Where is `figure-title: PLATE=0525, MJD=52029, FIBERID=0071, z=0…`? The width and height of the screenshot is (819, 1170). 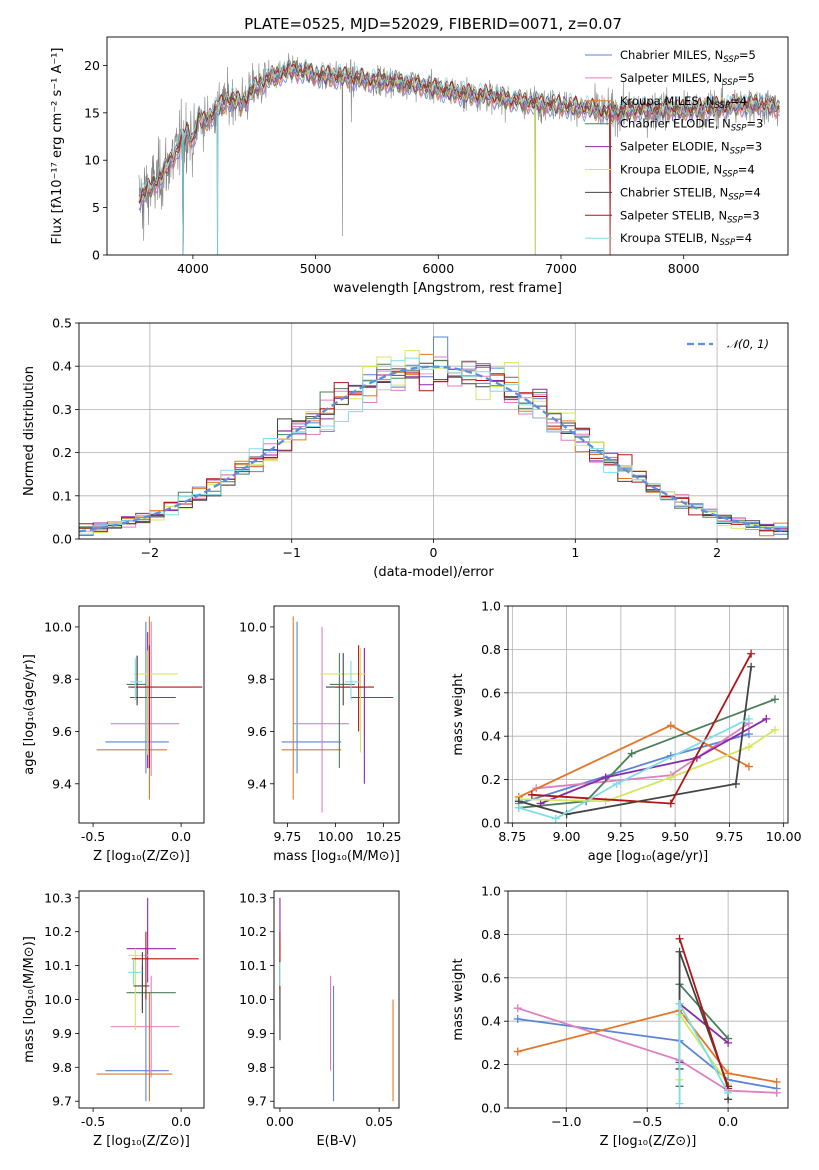
figure-title: PLATE=0525, MJD=52029, FIBERID=0071, z=0… is located at coordinates (433, 24).